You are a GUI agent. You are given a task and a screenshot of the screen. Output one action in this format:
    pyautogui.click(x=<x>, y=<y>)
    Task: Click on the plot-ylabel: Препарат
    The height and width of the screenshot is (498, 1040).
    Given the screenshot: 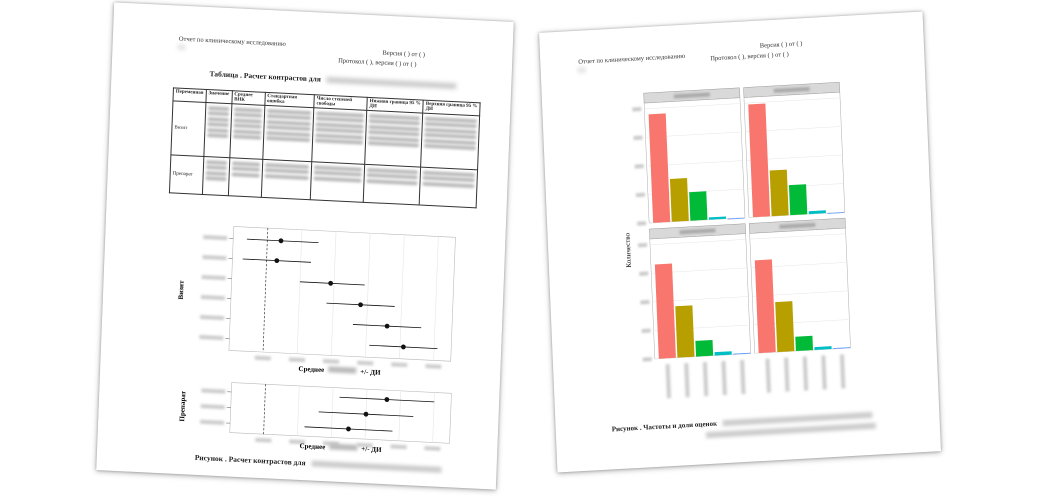 What is the action you would take?
    pyautogui.click(x=182, y=406)
    